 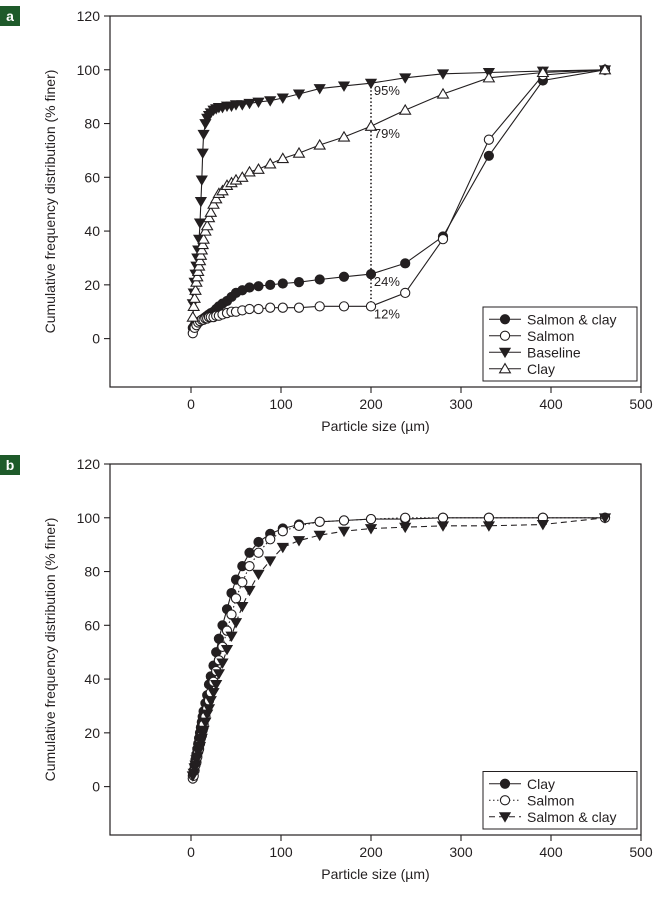 I want to click on y-tick-label: 20, so click(x=92, y=733).